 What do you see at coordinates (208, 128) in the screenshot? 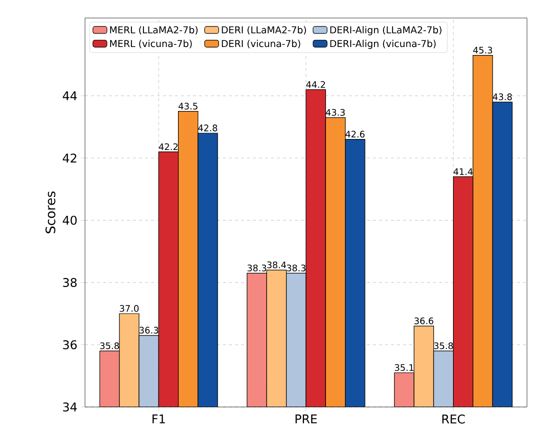
I see `data-label: 42.8` at bounding box center [208, 128].